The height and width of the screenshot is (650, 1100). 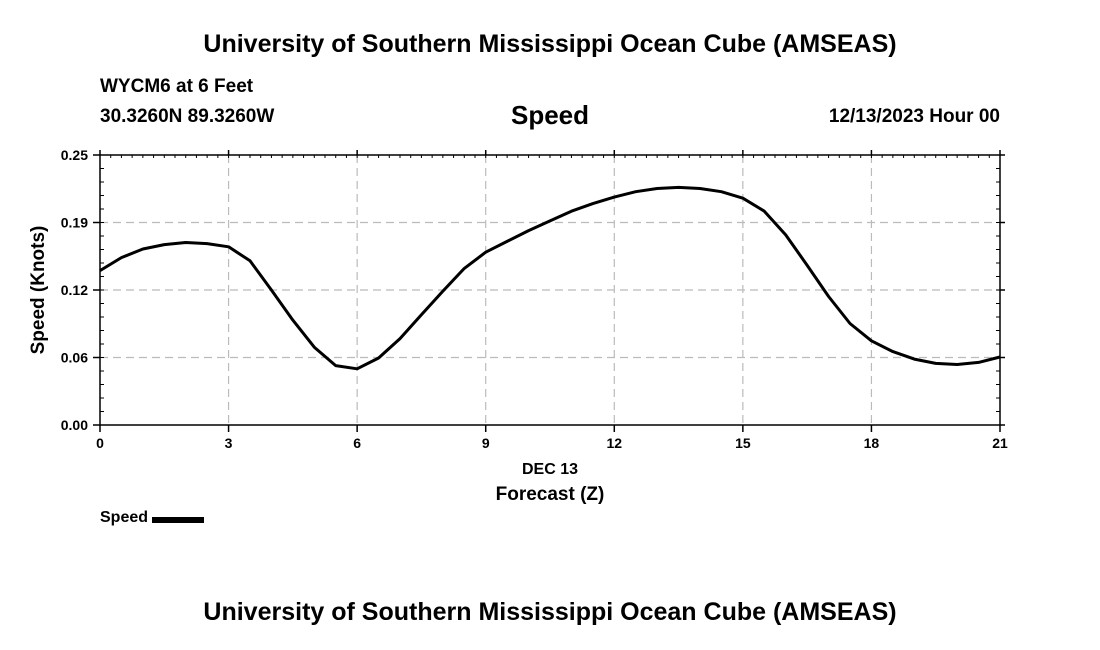 What do you see at coordinates (74, 358) in the screenshot?
I see `y-tick-label: 0.06` at bounding box center [74, 358].